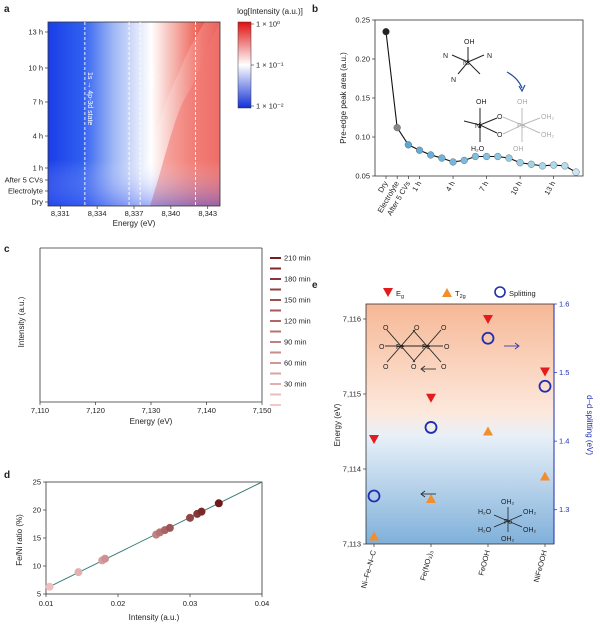  Describe the element at coordinates (564, 372) in the screenshot. I see `plot-e-y2-tick-label: 1.5` at that location.